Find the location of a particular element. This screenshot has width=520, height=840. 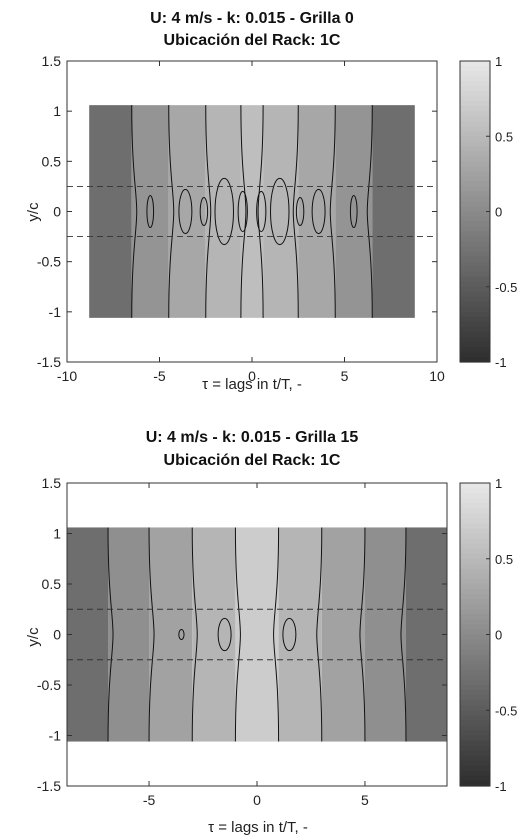

y-tick-label: 0 is located at coordinates (57, 635).